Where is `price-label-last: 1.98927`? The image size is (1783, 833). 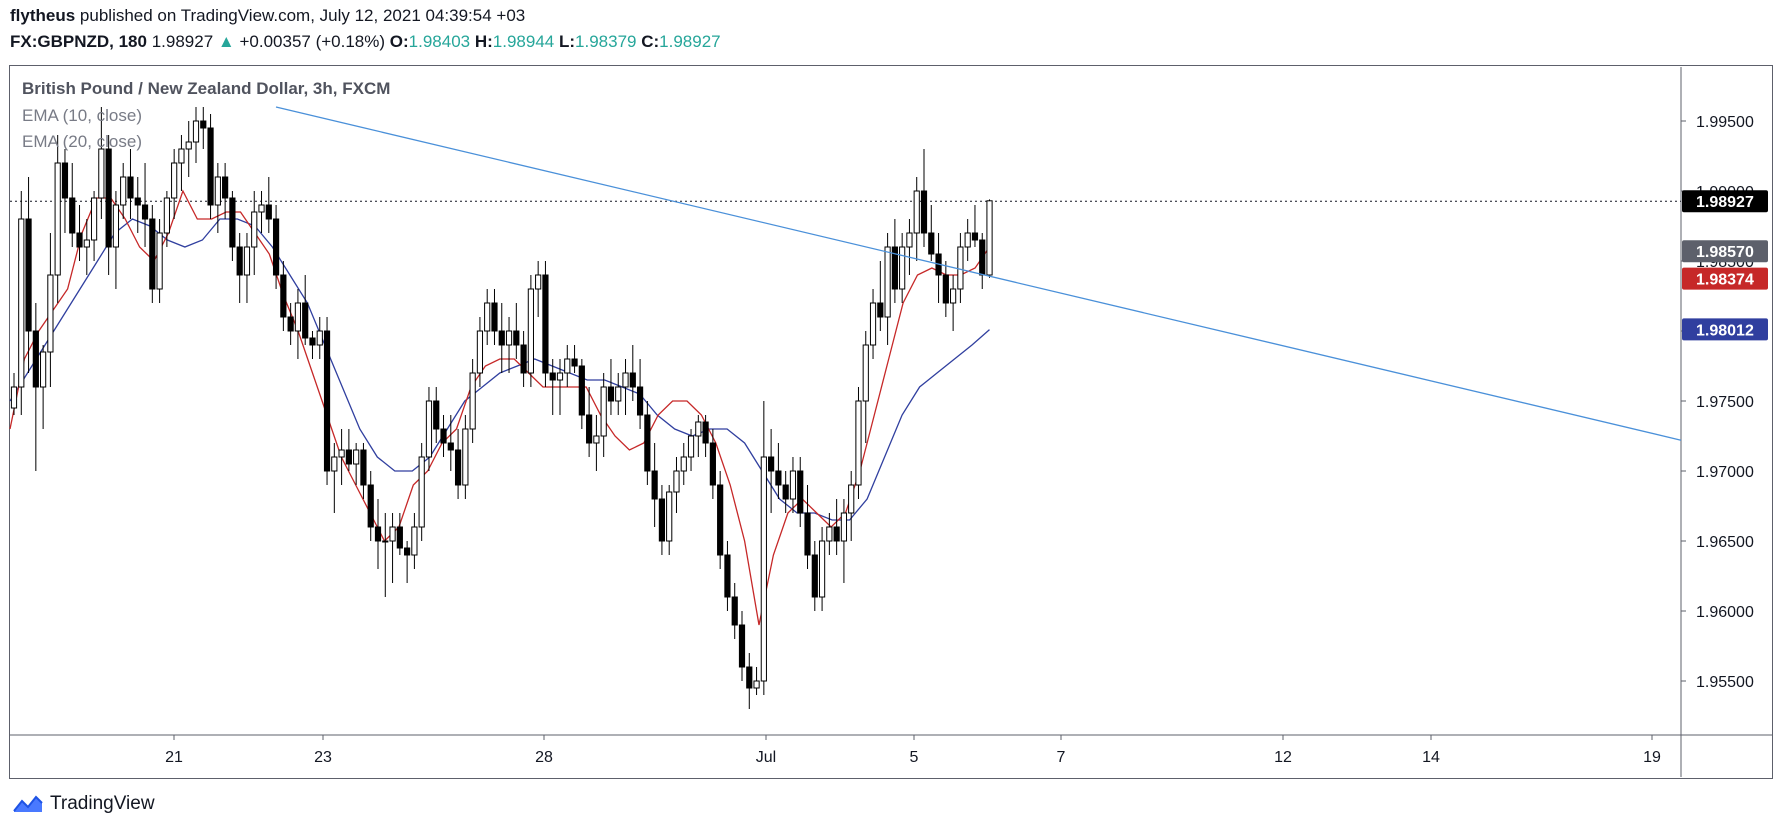
price-label-last: 1.98927 is located at coordinates (1725, 201).